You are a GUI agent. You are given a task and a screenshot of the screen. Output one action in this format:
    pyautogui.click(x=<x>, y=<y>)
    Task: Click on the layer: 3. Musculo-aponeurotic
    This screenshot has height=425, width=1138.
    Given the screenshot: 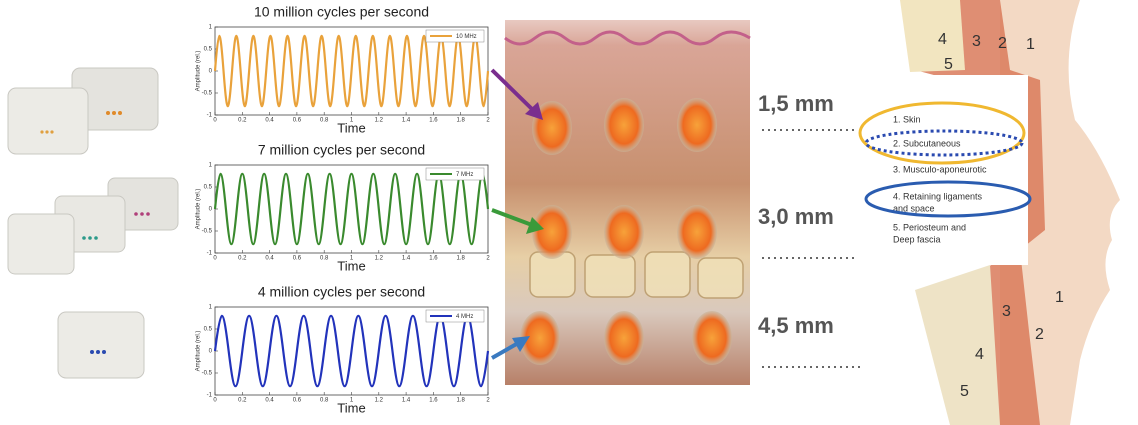 What is the action you would take?
    pyautogui.click(x=940, y=169)
    